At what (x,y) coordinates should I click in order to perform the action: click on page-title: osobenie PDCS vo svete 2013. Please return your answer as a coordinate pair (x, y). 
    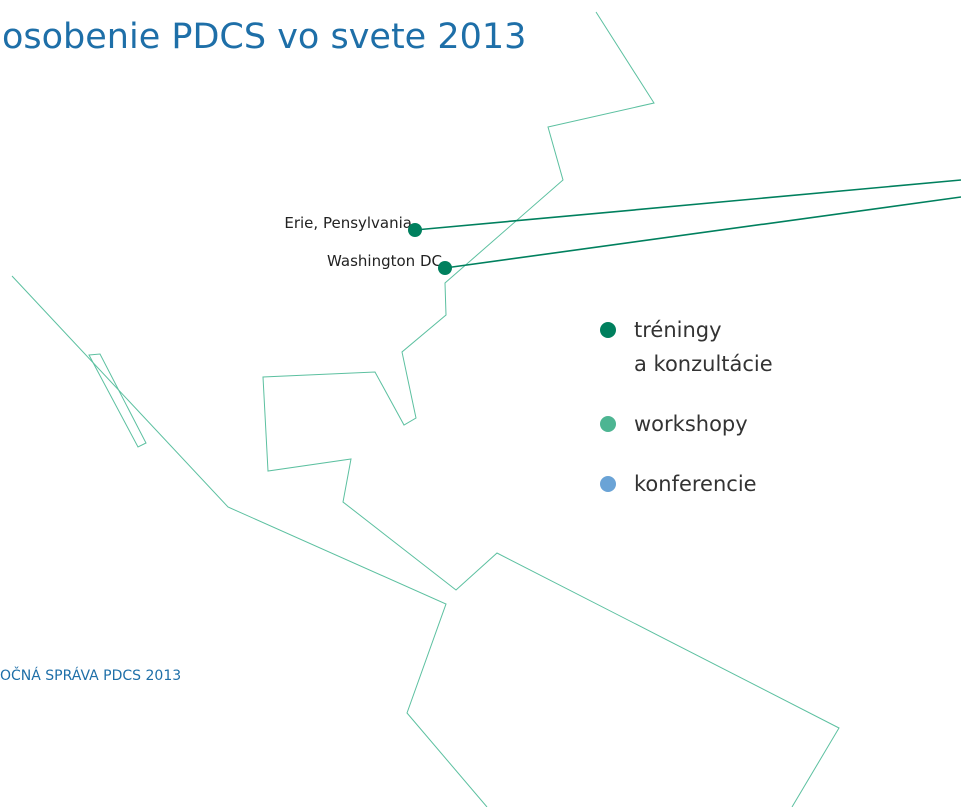
    Looking at the image, I should click on (264, 37).